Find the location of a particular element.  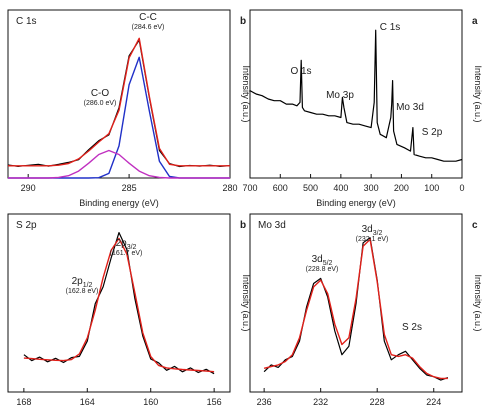

peak-name: Mo 3p is located at coordinates (340, 95).